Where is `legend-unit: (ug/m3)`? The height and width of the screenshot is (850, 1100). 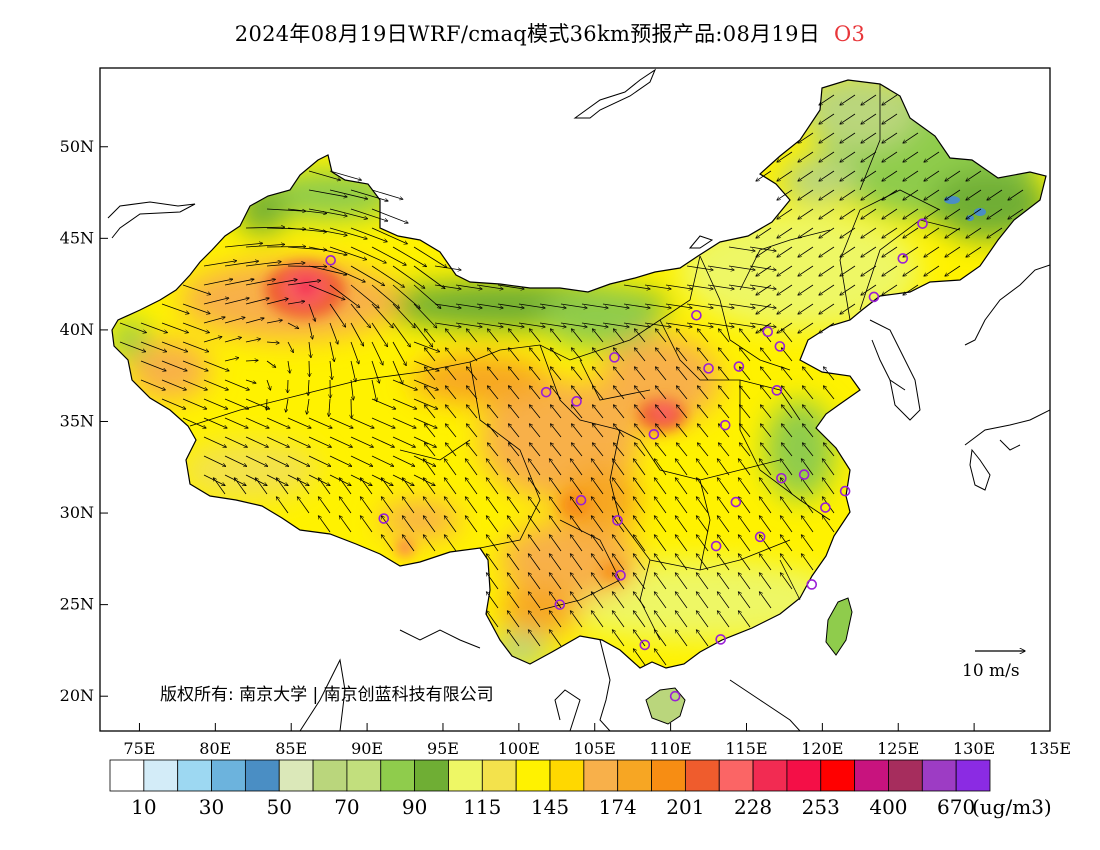
legend-unit: (ug/m3) is located at coordinates (1012, 807).